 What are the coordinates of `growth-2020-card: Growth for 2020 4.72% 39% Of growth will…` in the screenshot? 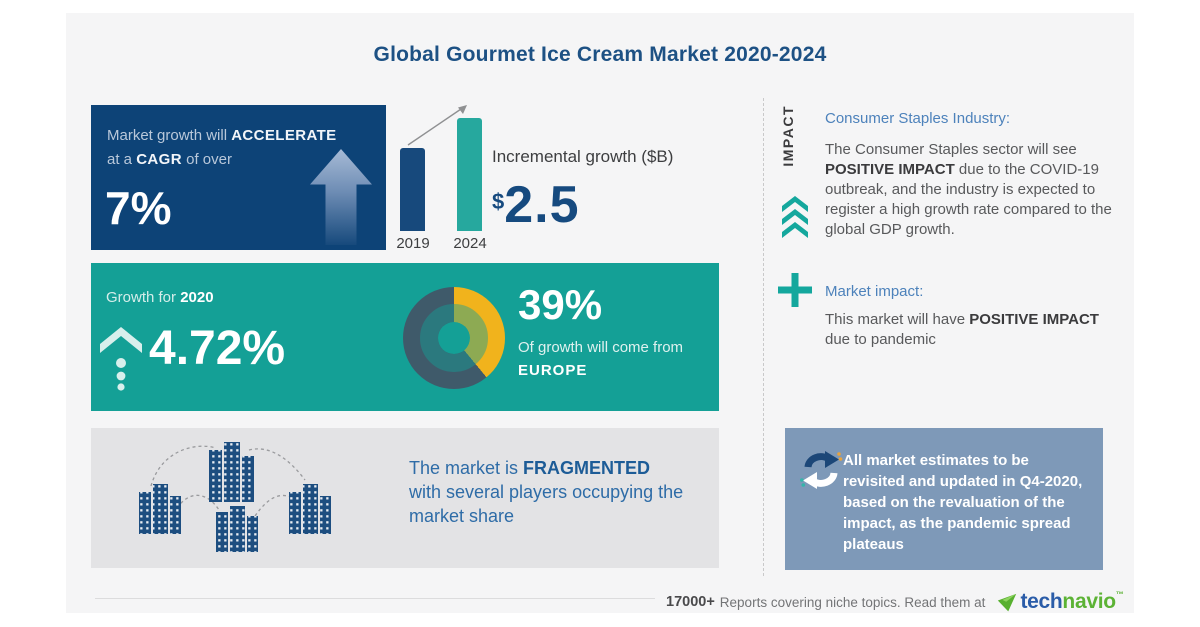 It's located at (405, 337).